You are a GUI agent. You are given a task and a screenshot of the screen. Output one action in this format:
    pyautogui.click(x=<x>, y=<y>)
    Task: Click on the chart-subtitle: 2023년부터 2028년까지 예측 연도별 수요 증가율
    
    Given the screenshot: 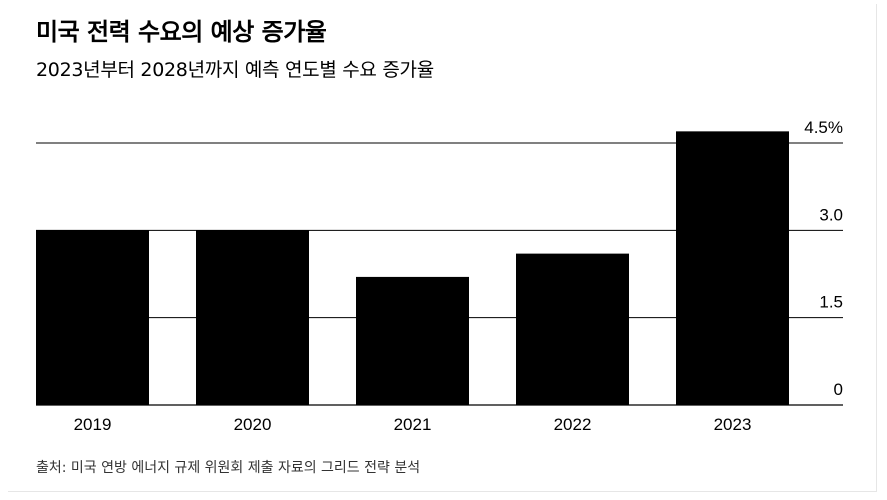 What is the action you would take?
    pyautogui.click(x=235, y=70)
    